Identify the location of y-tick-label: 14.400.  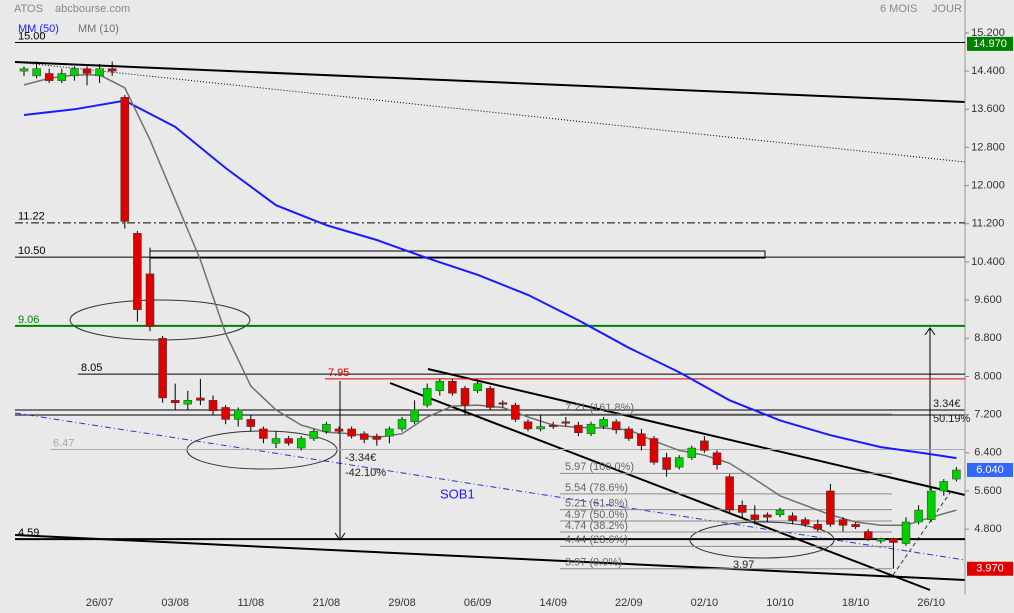
(988, 71).